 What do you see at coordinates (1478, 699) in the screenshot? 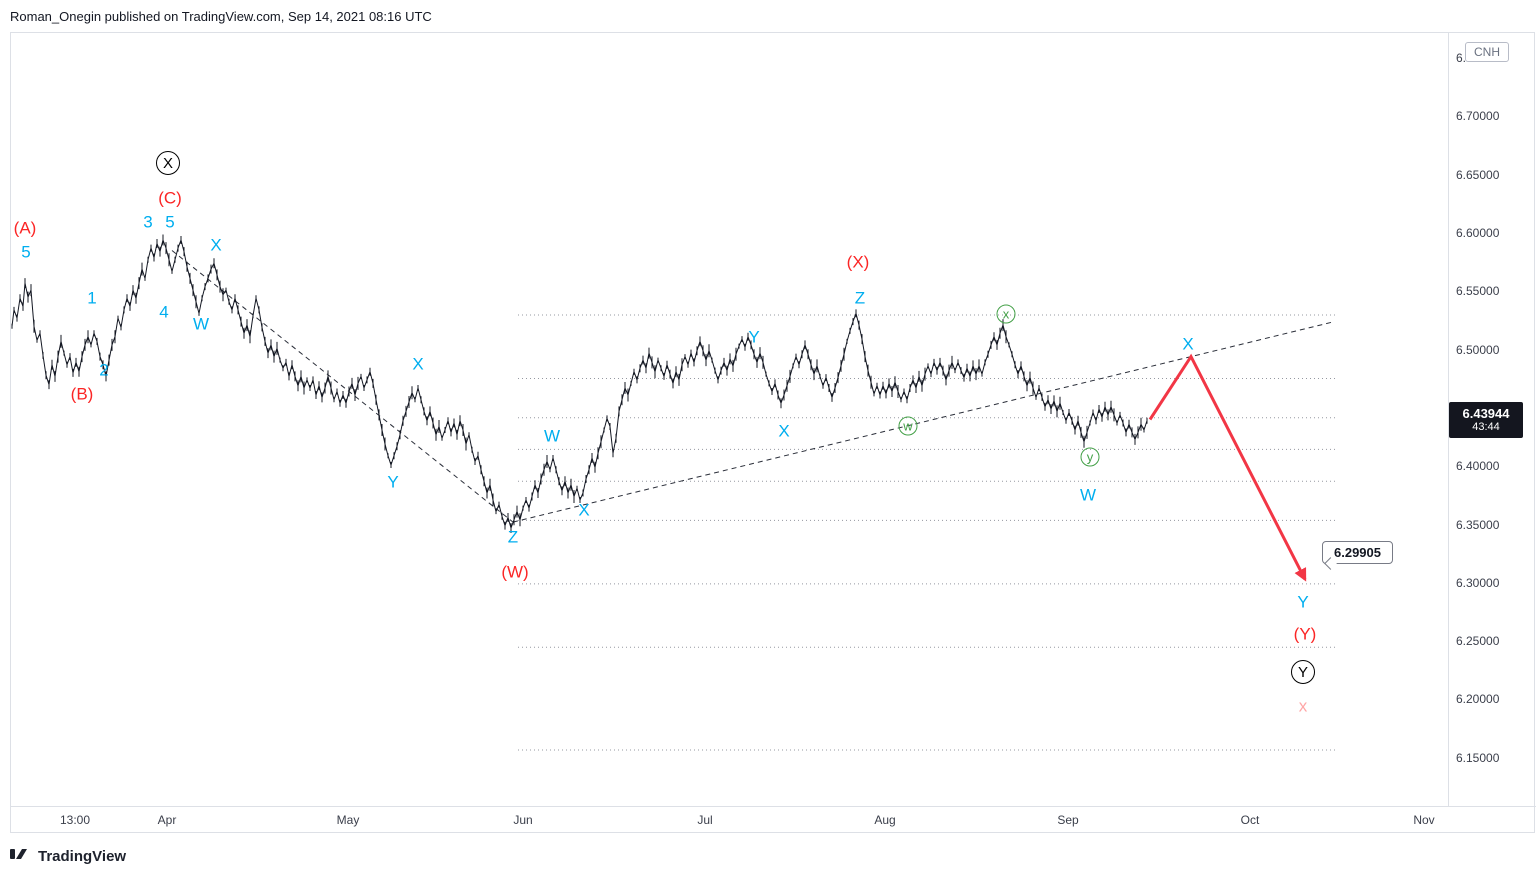
I see `price-tick: 6.20000` at bounding box center [1478, 699].